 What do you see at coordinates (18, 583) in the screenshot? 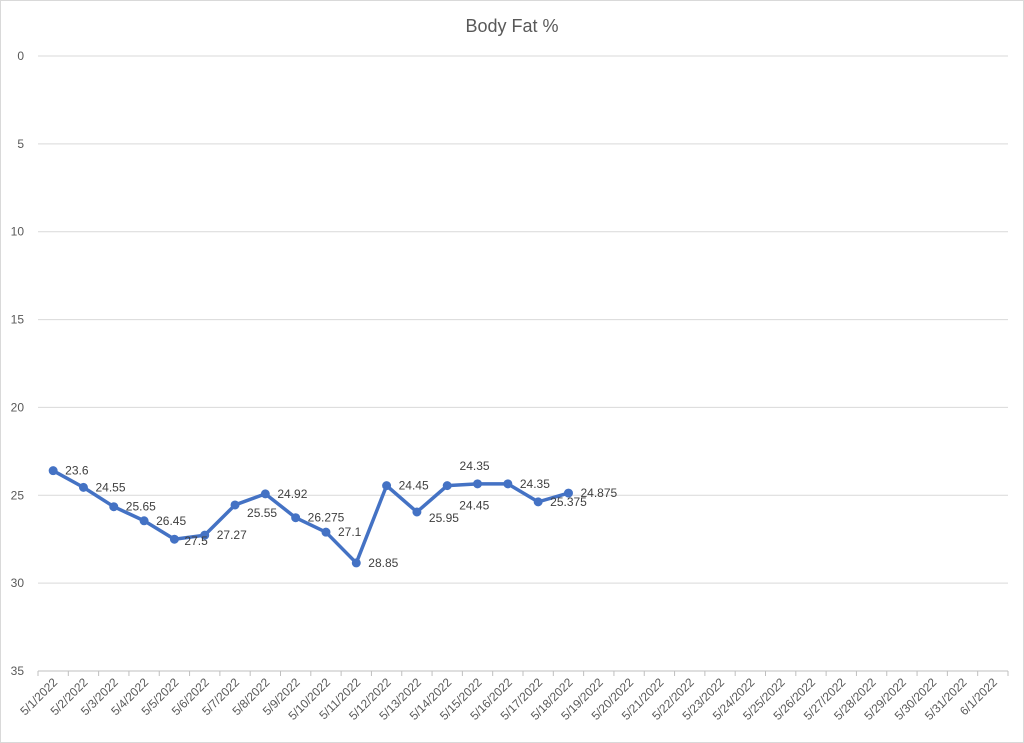
I see `y-tick-label: 30` at bounding box center [18, 583].